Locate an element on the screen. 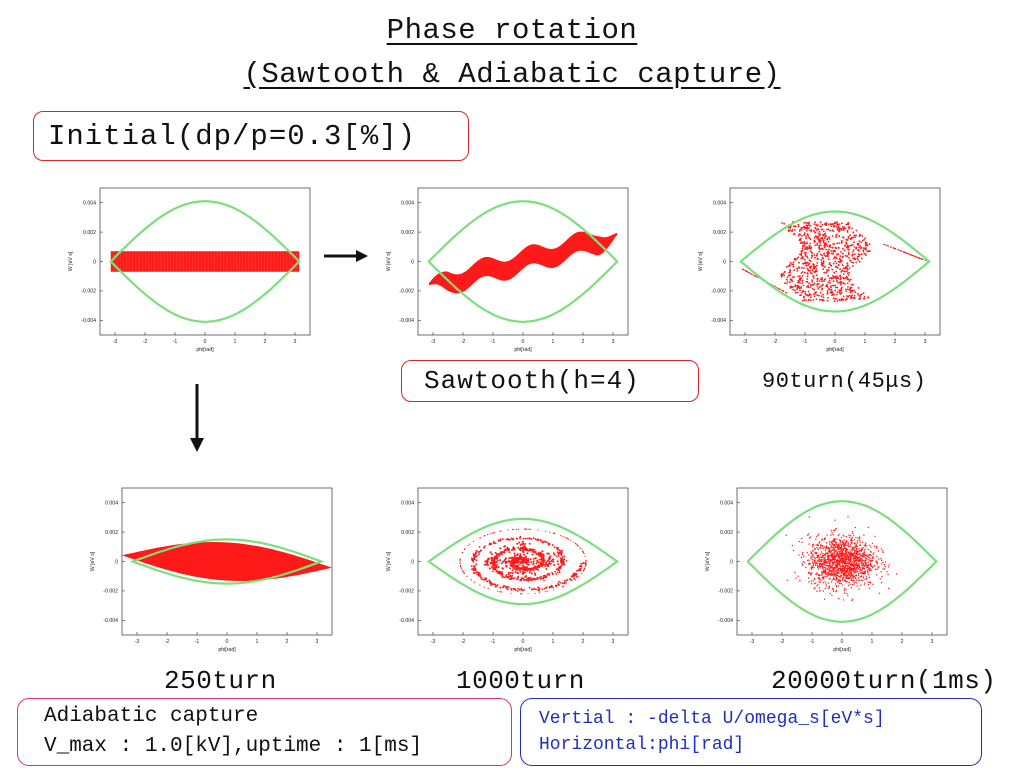 Image resolution: width=1024 pixels, height=768 pixels. initial-label: Initial(dp/p=0.3[%]) is located at coordinates (232, 136).